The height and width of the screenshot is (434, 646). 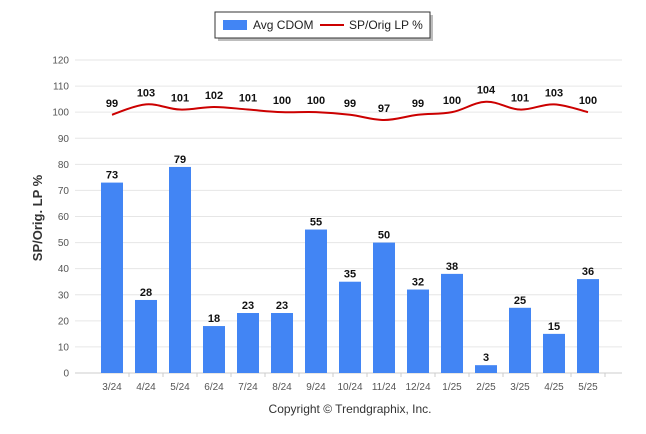 What do you see at coordinates (214, 96) in the screenshot?
I see `line-data-label: 102` at bounding box center [214, 96].